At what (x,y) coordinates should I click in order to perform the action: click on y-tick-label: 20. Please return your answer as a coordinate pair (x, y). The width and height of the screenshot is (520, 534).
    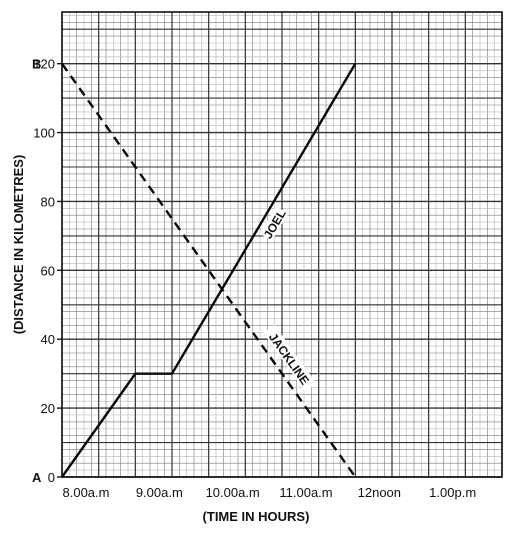
    Looking at the image, I should click on (48, 408).